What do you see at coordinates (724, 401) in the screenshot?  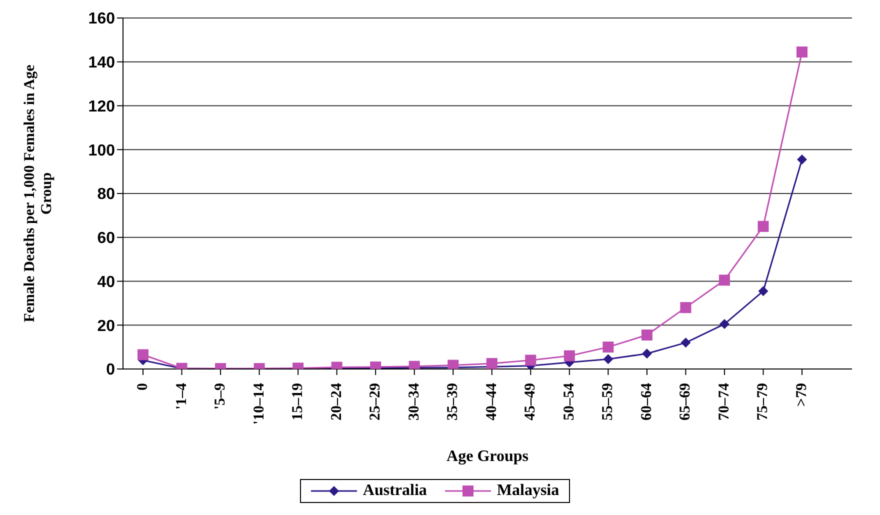 I see `x-tick-label: 70–74` at bounding box center [724, 401].